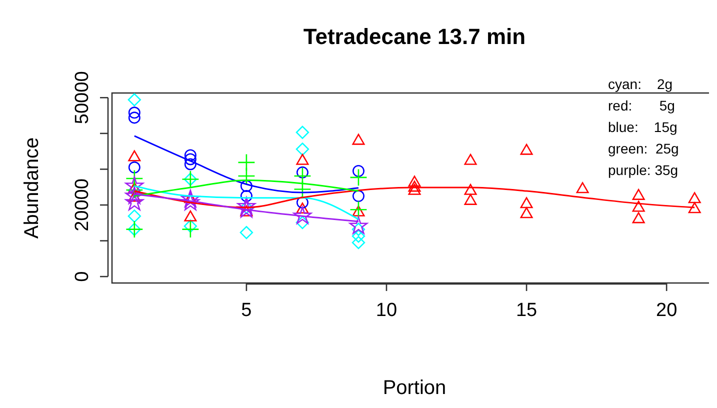  I want to click on x-tick-label: 5, so click(246, 310).